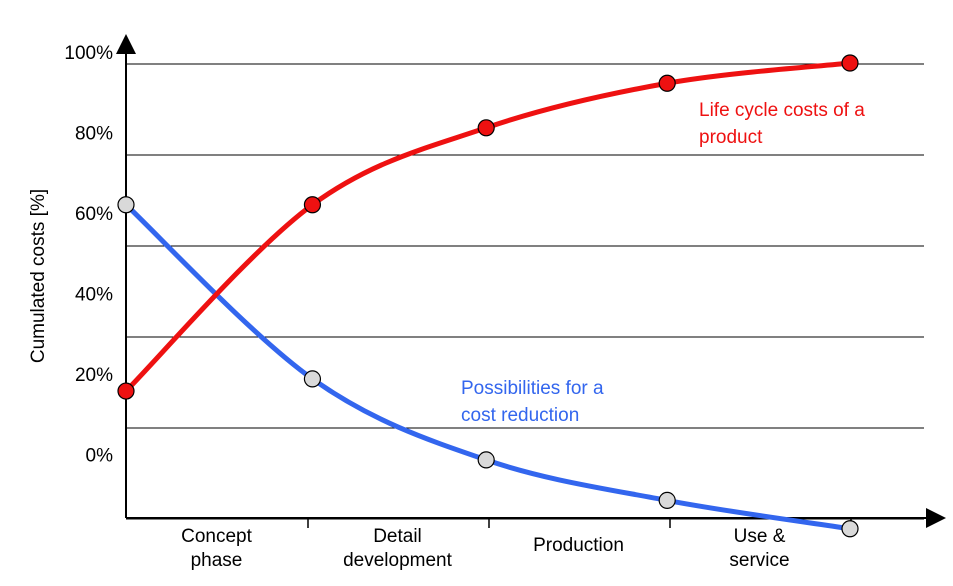  I want to click on x-category-label: Production, so click(578, 545).